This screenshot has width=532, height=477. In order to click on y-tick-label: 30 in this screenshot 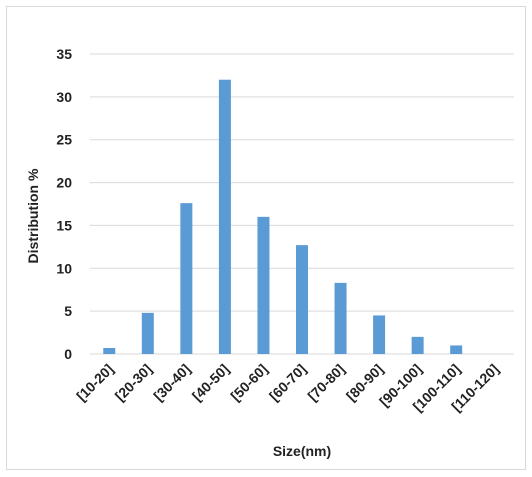, I will do `click(64, 97)`.